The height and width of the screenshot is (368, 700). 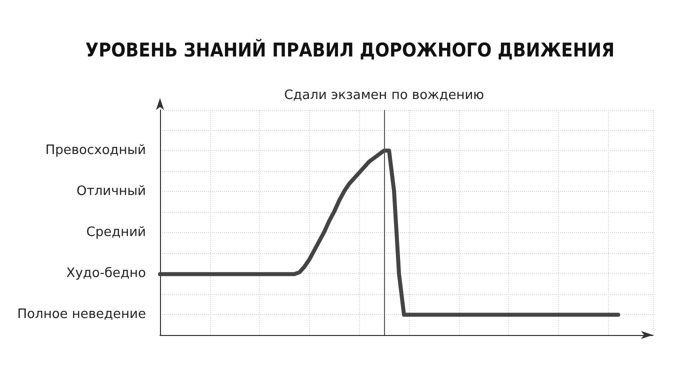 What do you see at coordinates (106, 274) in the screenshot?
I see `text: Худо-бедно` at bounding box center [106, 274].